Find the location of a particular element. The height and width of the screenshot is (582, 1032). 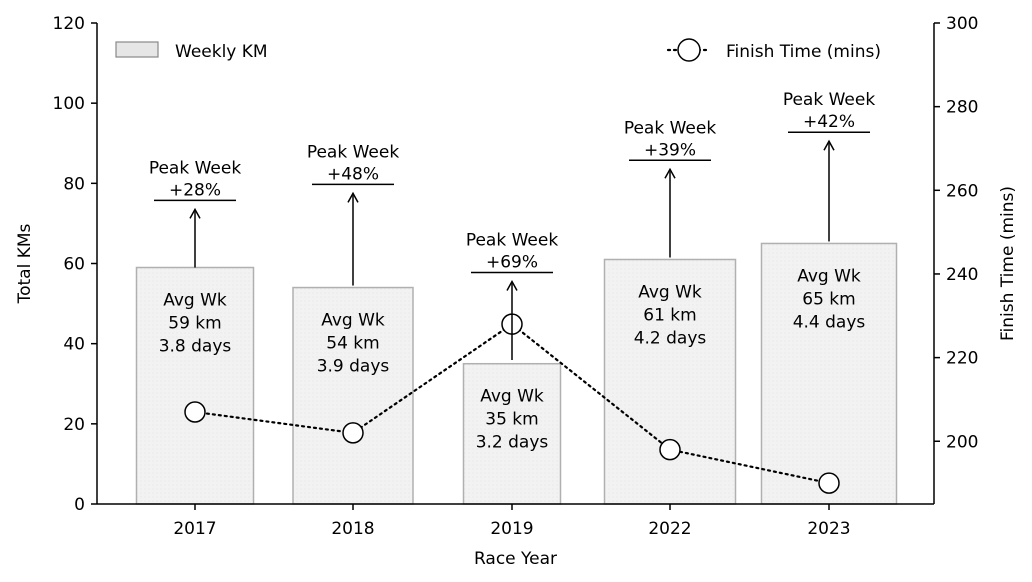

y-right-tick-label-240: 240 is located at coordinates (962, 275).